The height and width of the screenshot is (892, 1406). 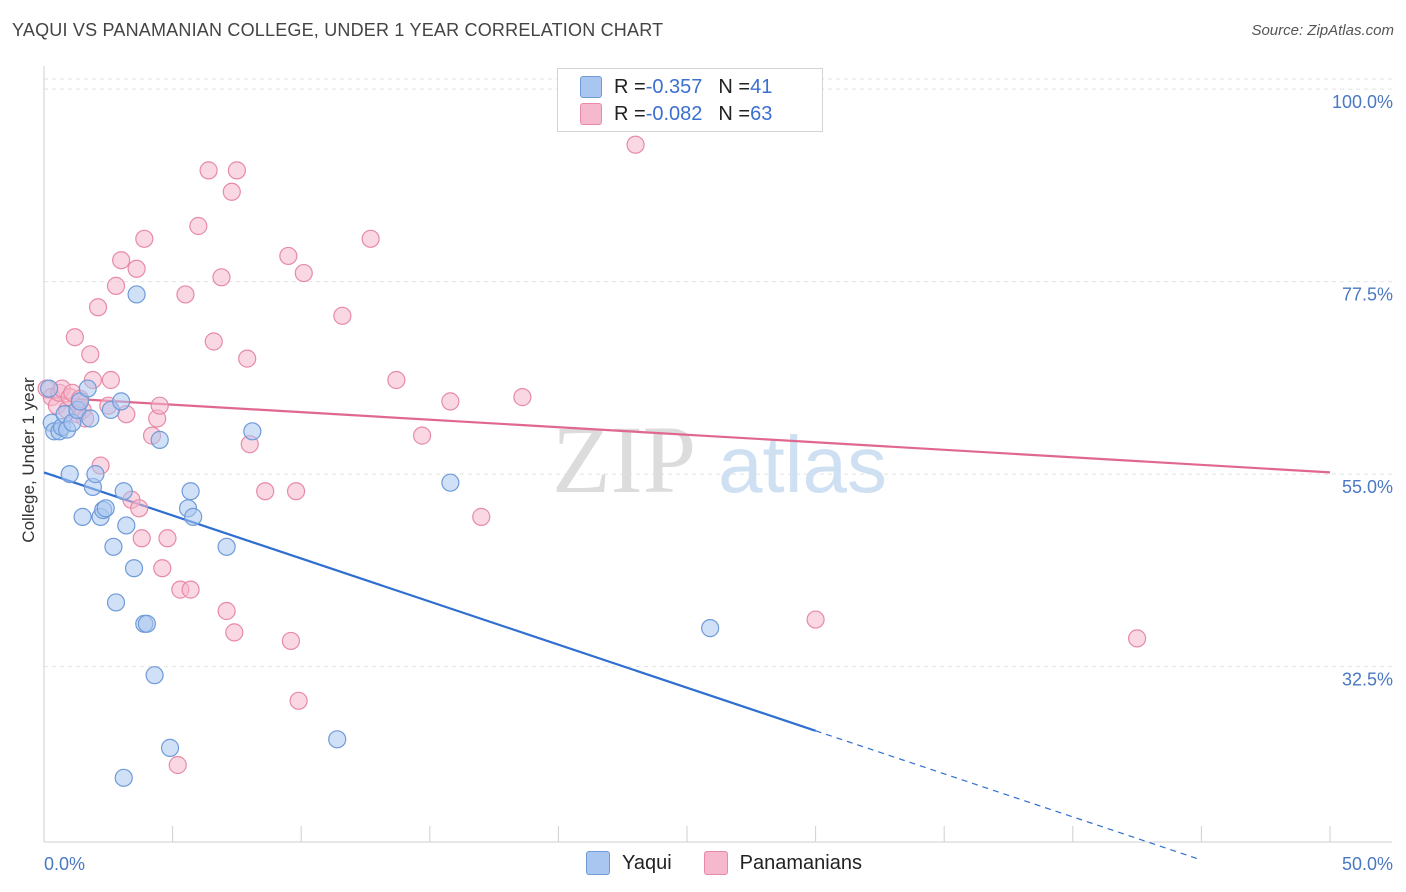 I want to click on x-tick-label: 0.0%, so click(x=64, y=864).